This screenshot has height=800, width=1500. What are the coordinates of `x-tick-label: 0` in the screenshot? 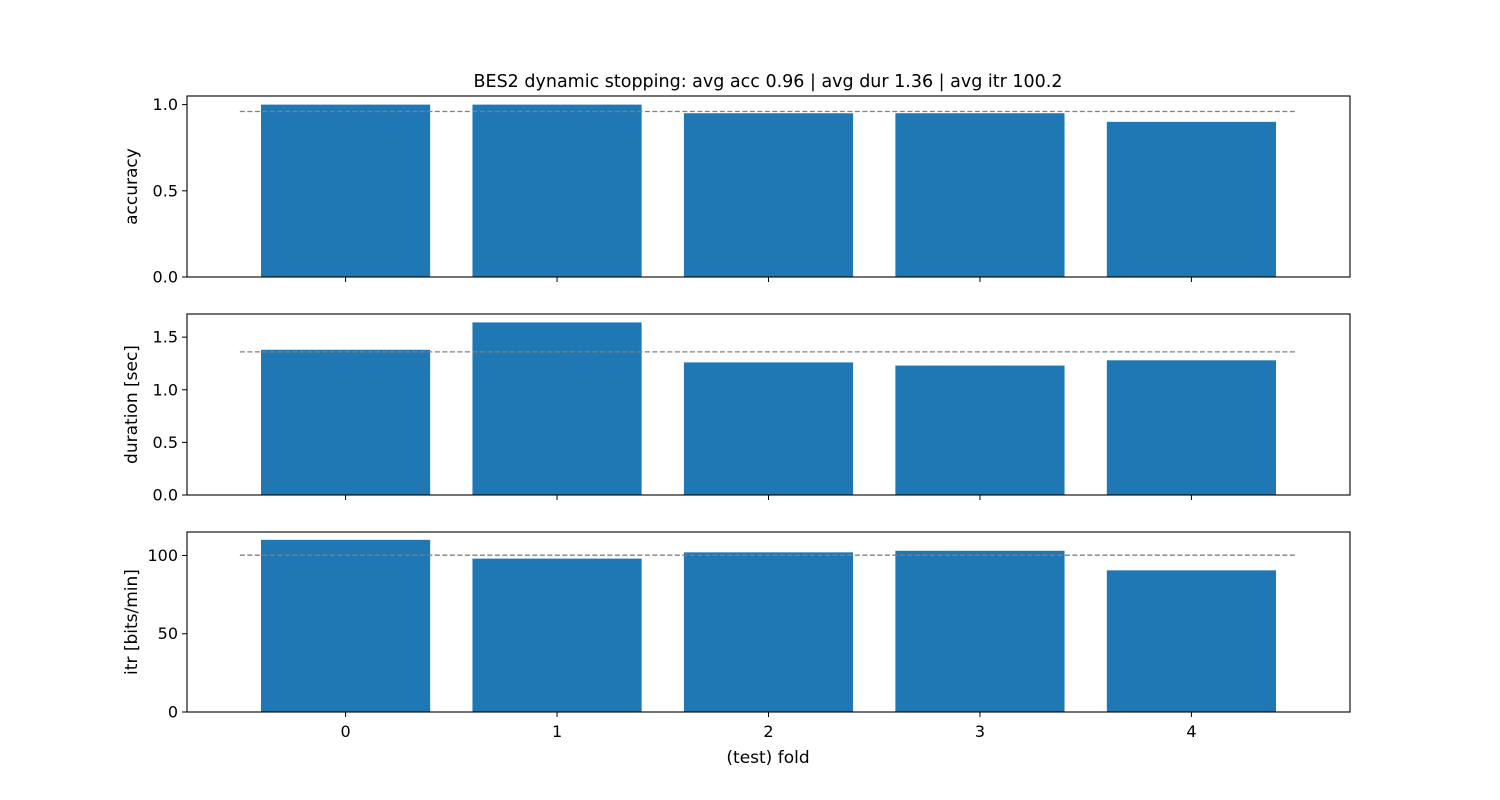 It's located at (345, 731).